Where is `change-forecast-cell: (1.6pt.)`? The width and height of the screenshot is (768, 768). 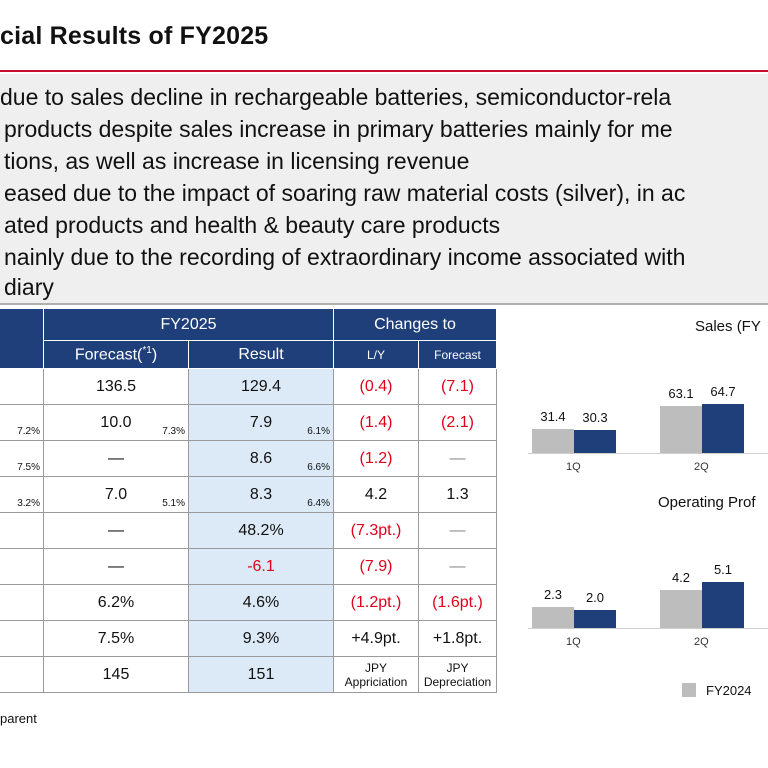
change-forecast-cell: (1.6pt.) is located at coordinates (457, 602).